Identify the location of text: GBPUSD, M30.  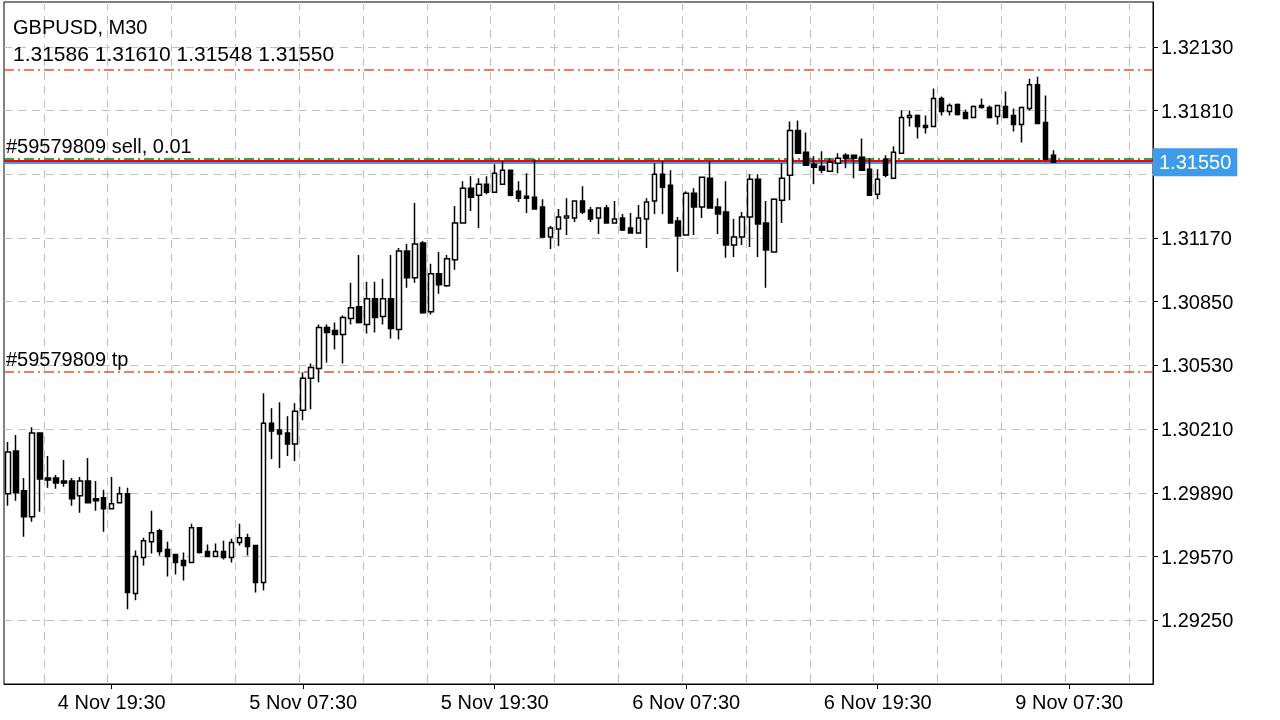
(80, 27).